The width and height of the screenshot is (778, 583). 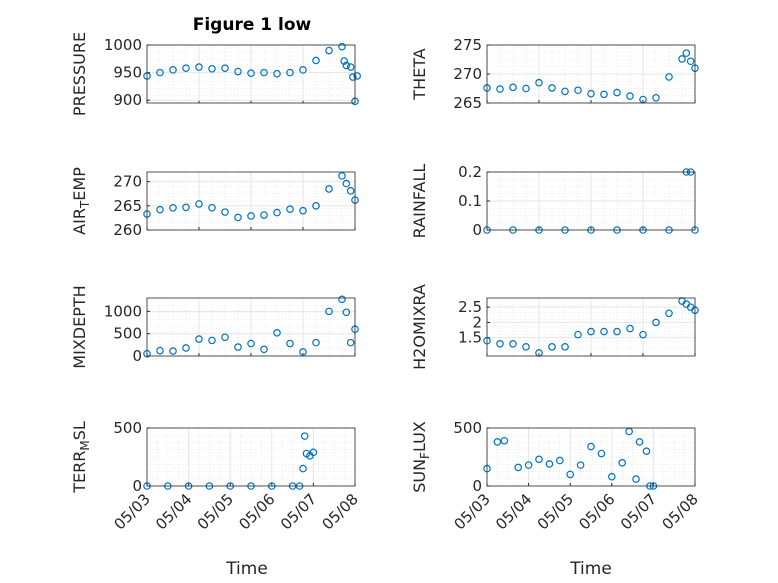 I want to click on subplot-5: 0 500 1000 MIXDEPTH, so click(x=214, y=327).